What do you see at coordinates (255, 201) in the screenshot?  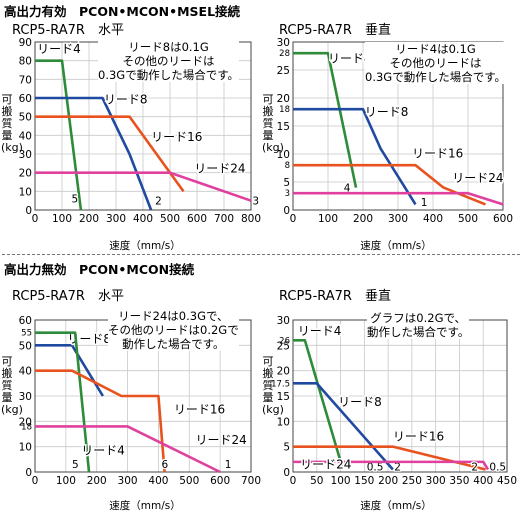 I see `series-end-label: 3` at bounding box center [255, 201].